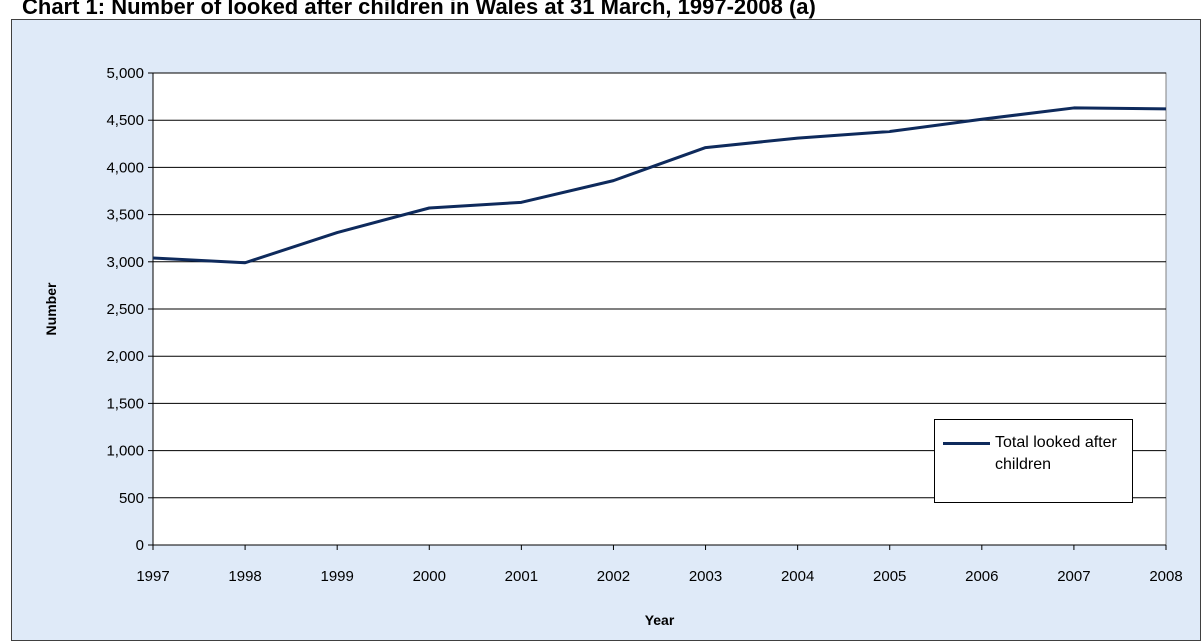  Describe the element at coordinates (152, 576) in the screenshot. I see `x-tick-label: 1997` at that location.